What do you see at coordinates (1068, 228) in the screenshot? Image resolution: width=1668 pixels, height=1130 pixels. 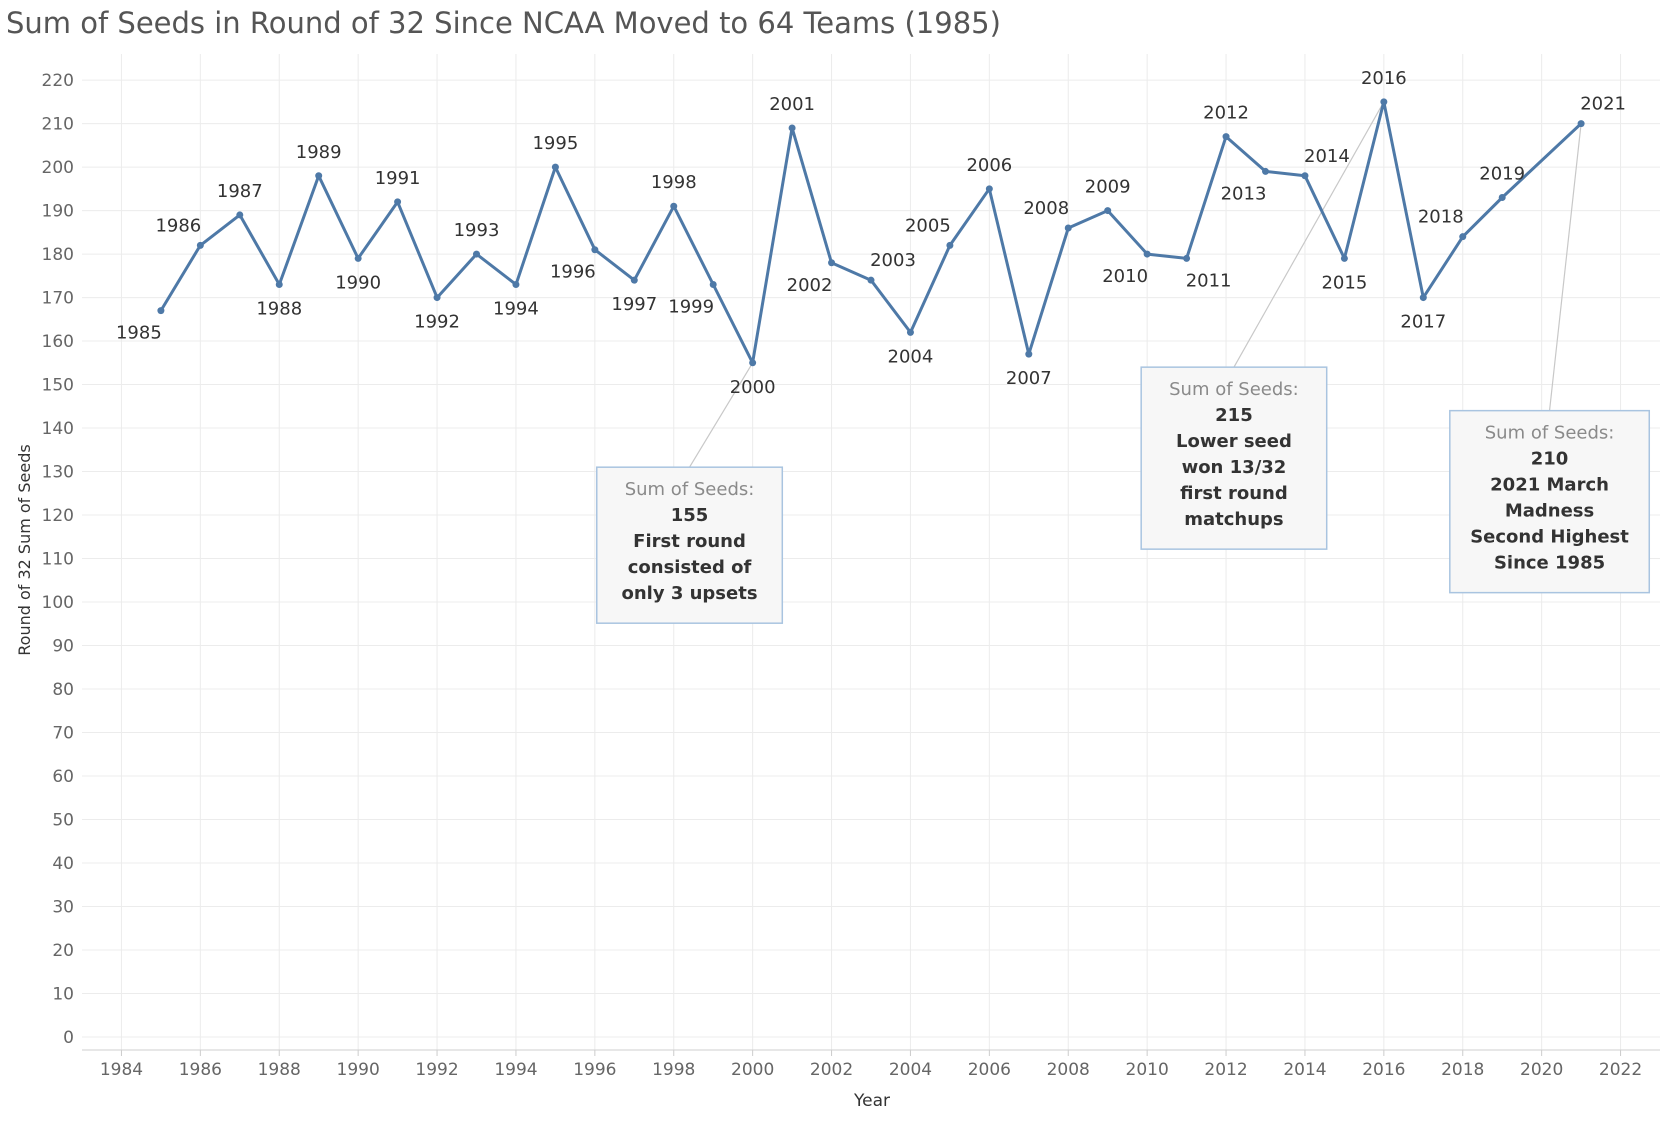 I see `data-point-2008` at bounding box center [1068, 228].